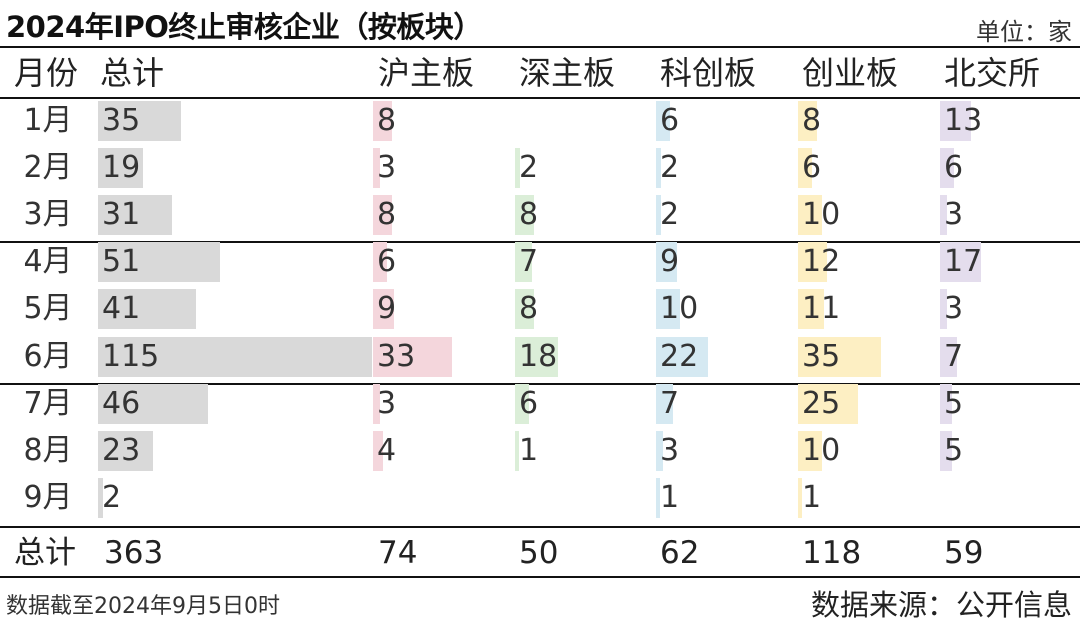 The height and width of the screenshot is (628, 1080). Describe the element at coordinates (131, 356) in the screenshot. I see `table-cell-value: 115` at that location.